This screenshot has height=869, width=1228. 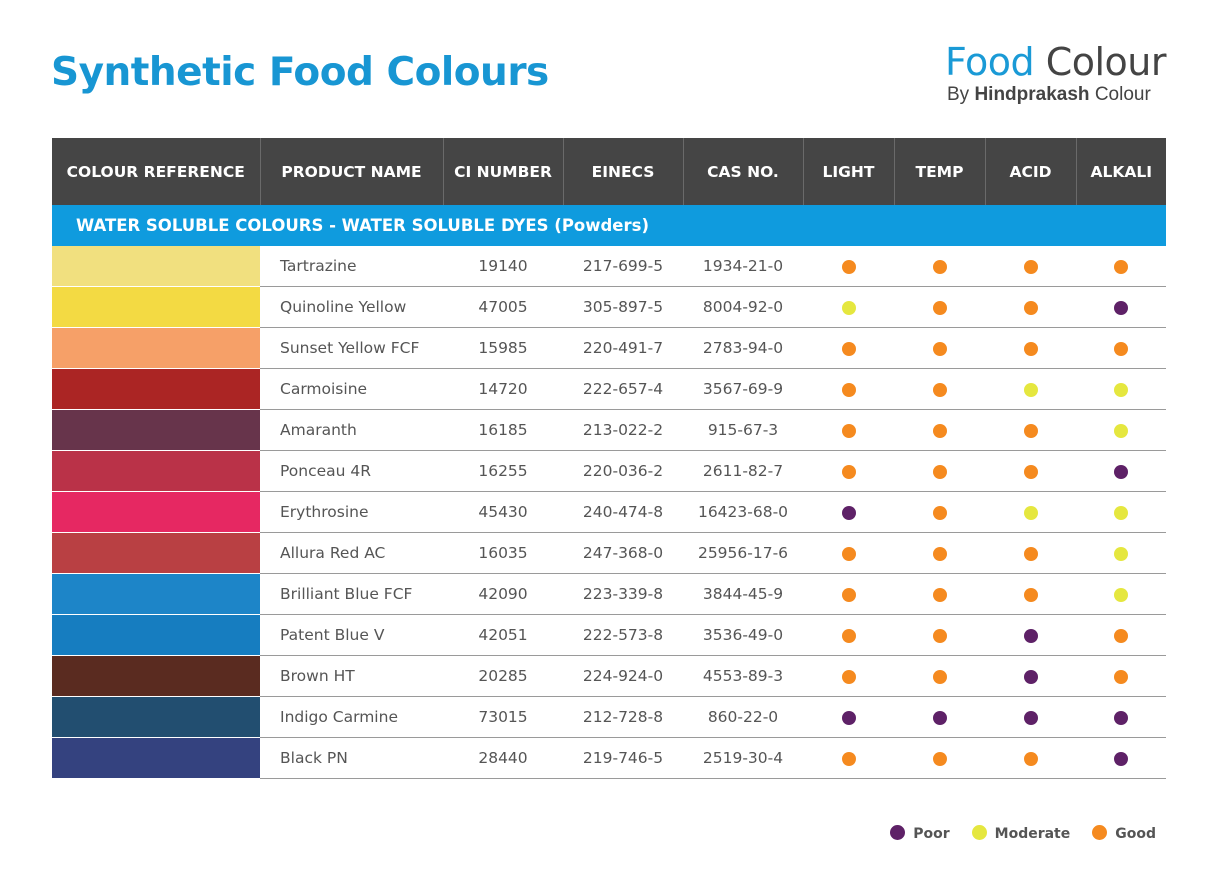 I want to click on legend-dot, so click(x=898, y=832).